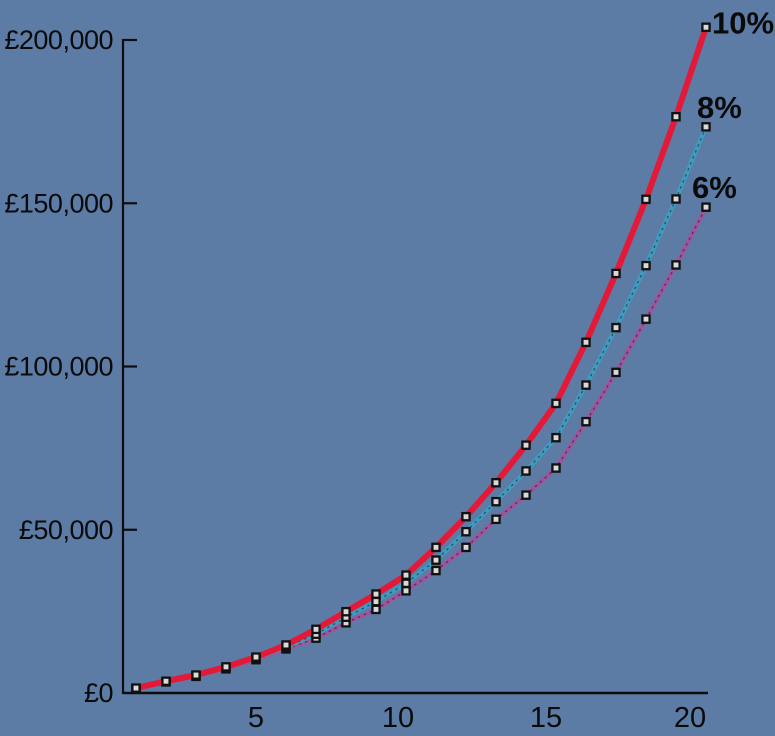  Describe the element at coordinates (58, 367) in the screenshot. I see `y-axis-tick-label: £100,000` at that location.